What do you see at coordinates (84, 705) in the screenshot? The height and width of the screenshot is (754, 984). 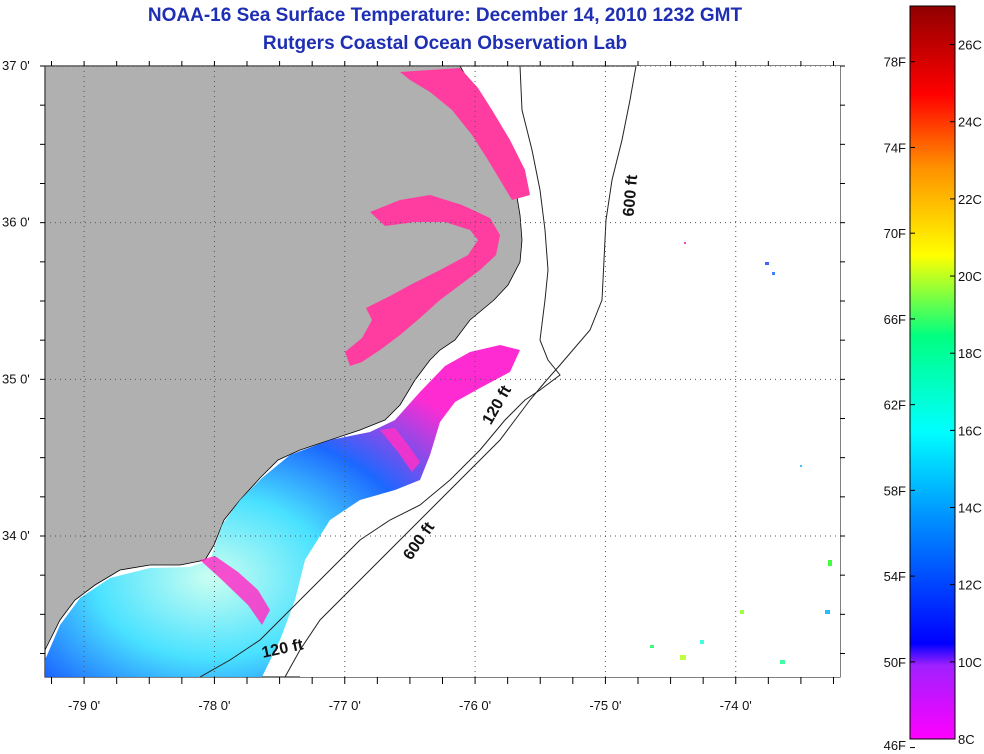 I see `lon-tick-label: -79 0'` at bounding box center [84, 705].